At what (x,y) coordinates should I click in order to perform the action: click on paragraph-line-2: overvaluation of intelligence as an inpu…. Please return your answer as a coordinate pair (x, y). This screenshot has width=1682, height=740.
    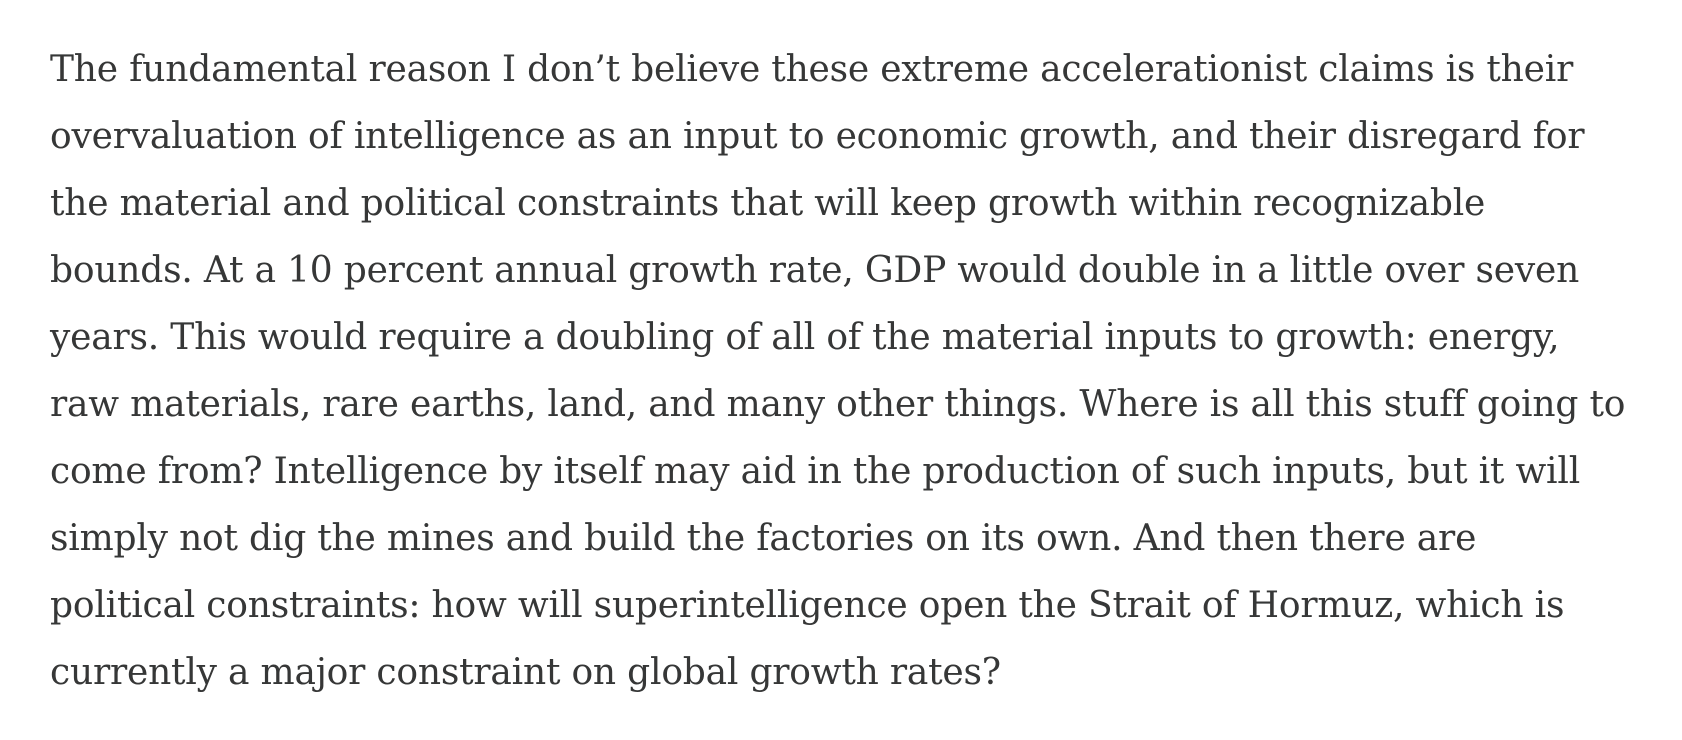
    Looking at the image, I should click on (817, 136).